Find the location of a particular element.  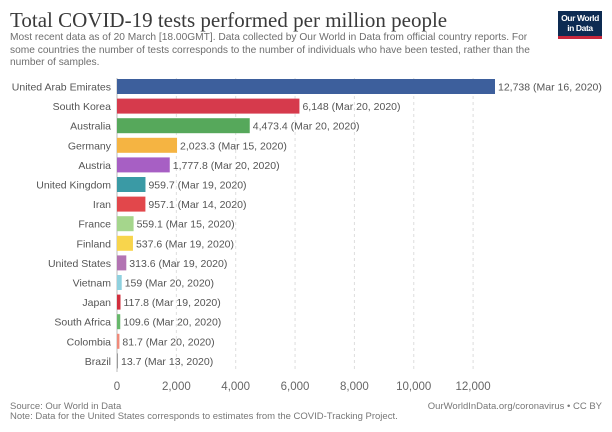

category-label: Iran is located at coordinates (102, 205).